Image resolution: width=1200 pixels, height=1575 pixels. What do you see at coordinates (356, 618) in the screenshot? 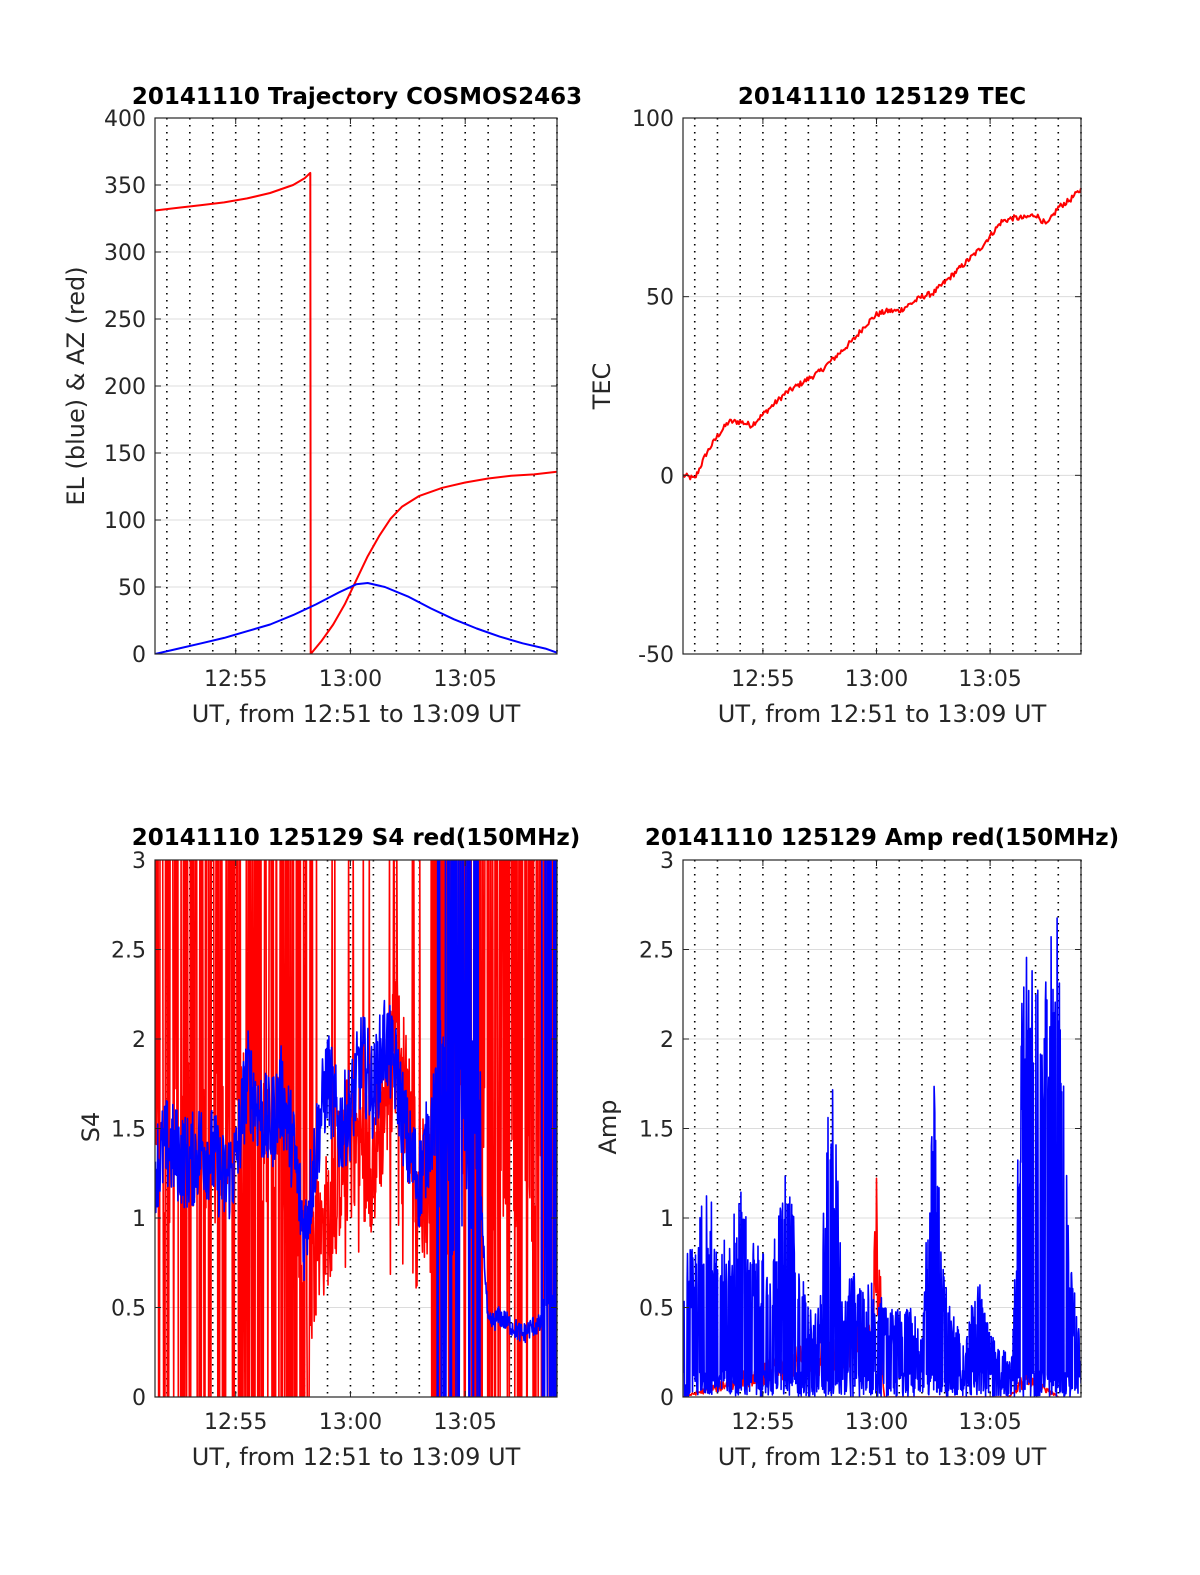
I see `series-line-el-blue` at bounding box center [356, 618].